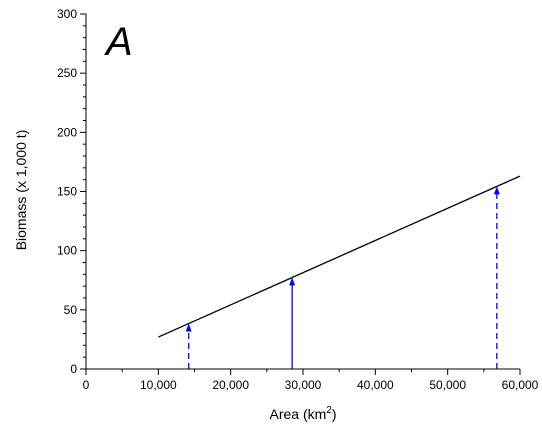 The width and height of the screenshot is (542, 428). Describe the element at coordinates (67, 14) in the screenshot. I see `y-tick-label: 300` at that location.